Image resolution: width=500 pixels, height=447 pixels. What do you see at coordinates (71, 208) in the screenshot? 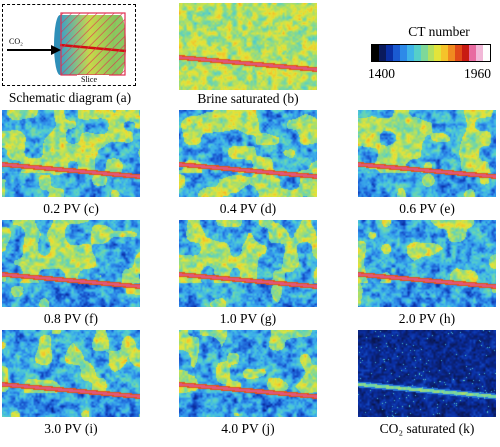
I see `caption-c: 0.2 PV (c)` at bounding box center [71, 208].